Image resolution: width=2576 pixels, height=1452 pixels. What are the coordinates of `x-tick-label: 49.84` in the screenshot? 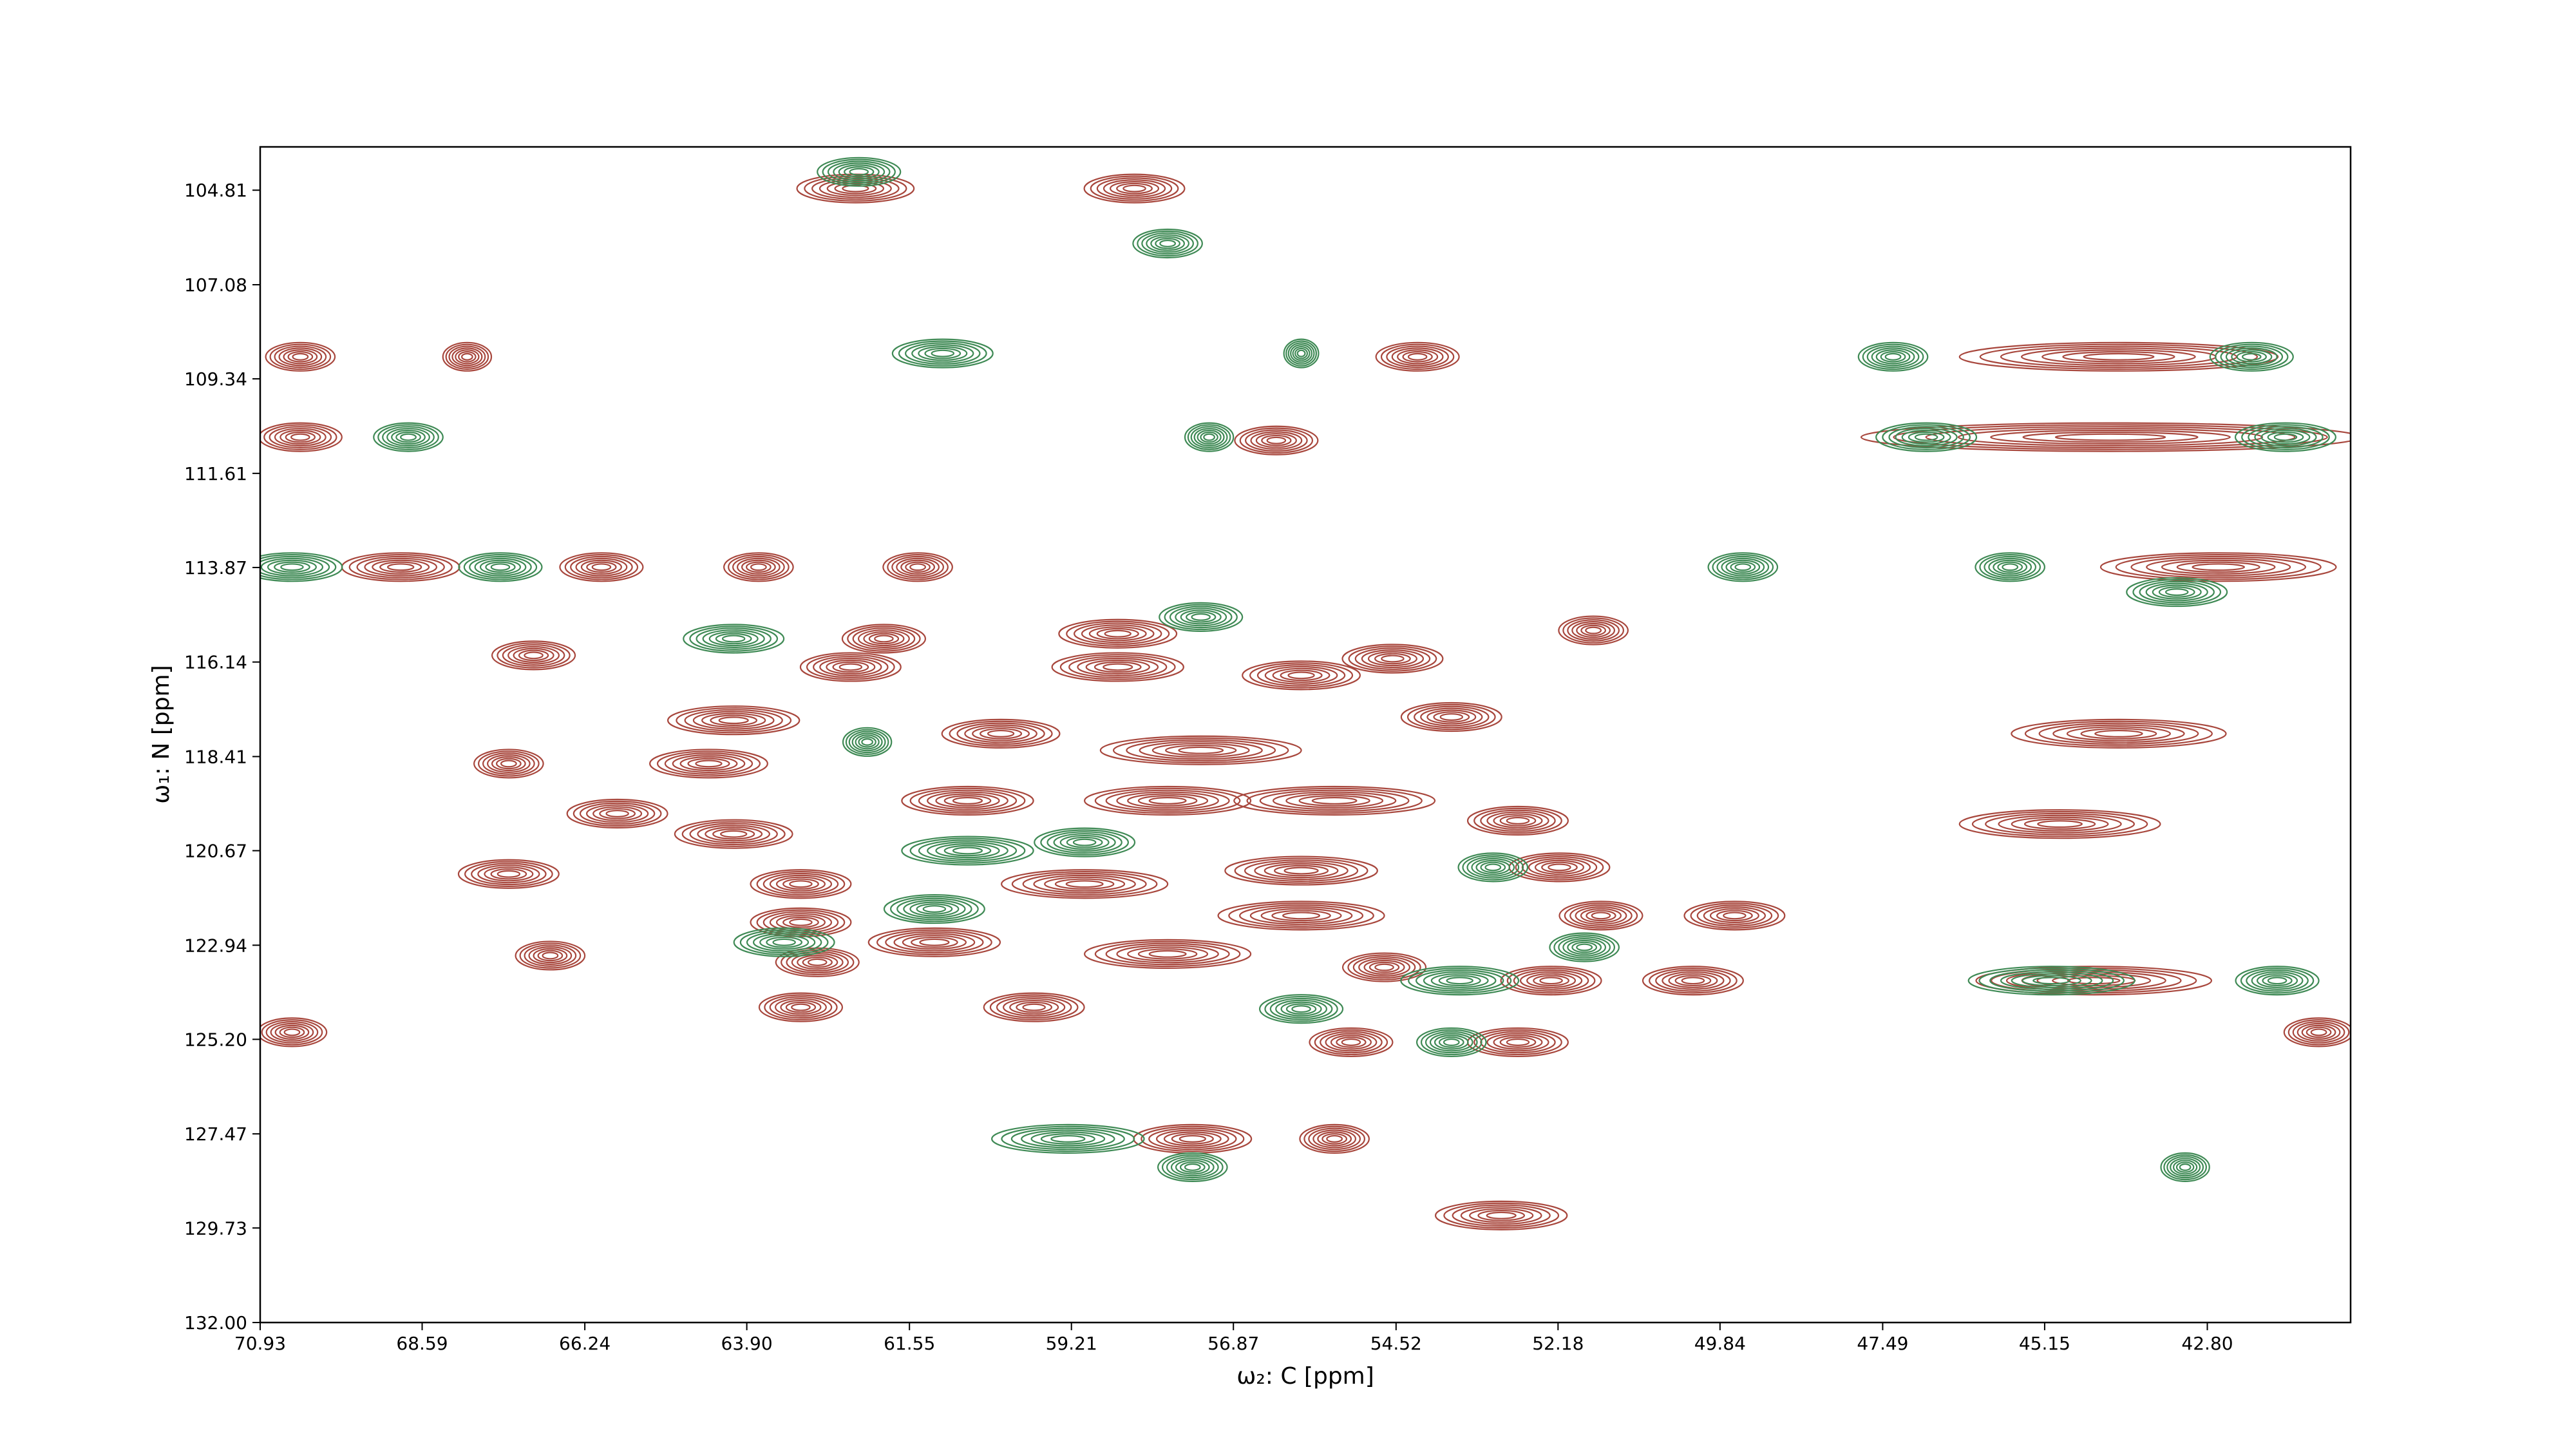 It's located at (1720, 1343).